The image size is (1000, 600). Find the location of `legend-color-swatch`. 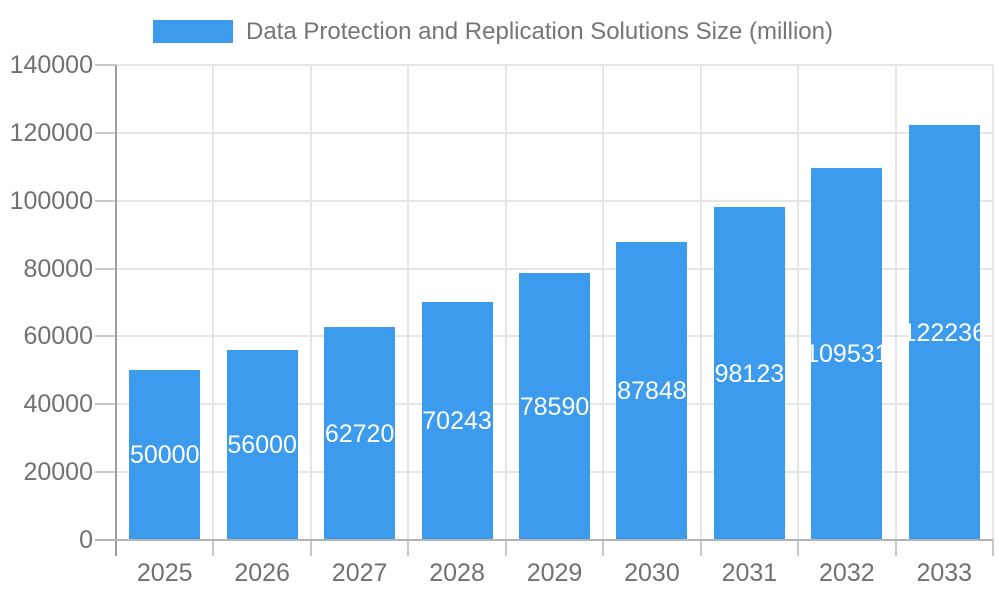

legend-color-swatch is located at coordinates (193, 31).